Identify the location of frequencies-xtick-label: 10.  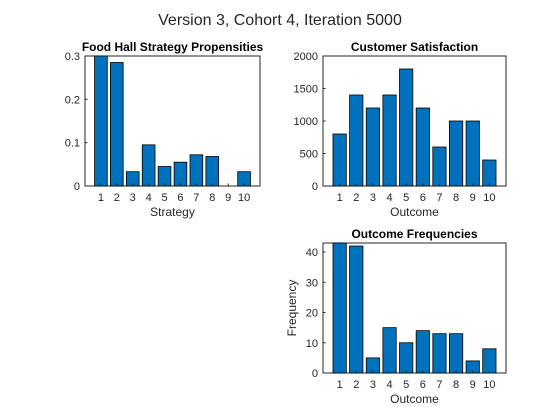
(489, 385).